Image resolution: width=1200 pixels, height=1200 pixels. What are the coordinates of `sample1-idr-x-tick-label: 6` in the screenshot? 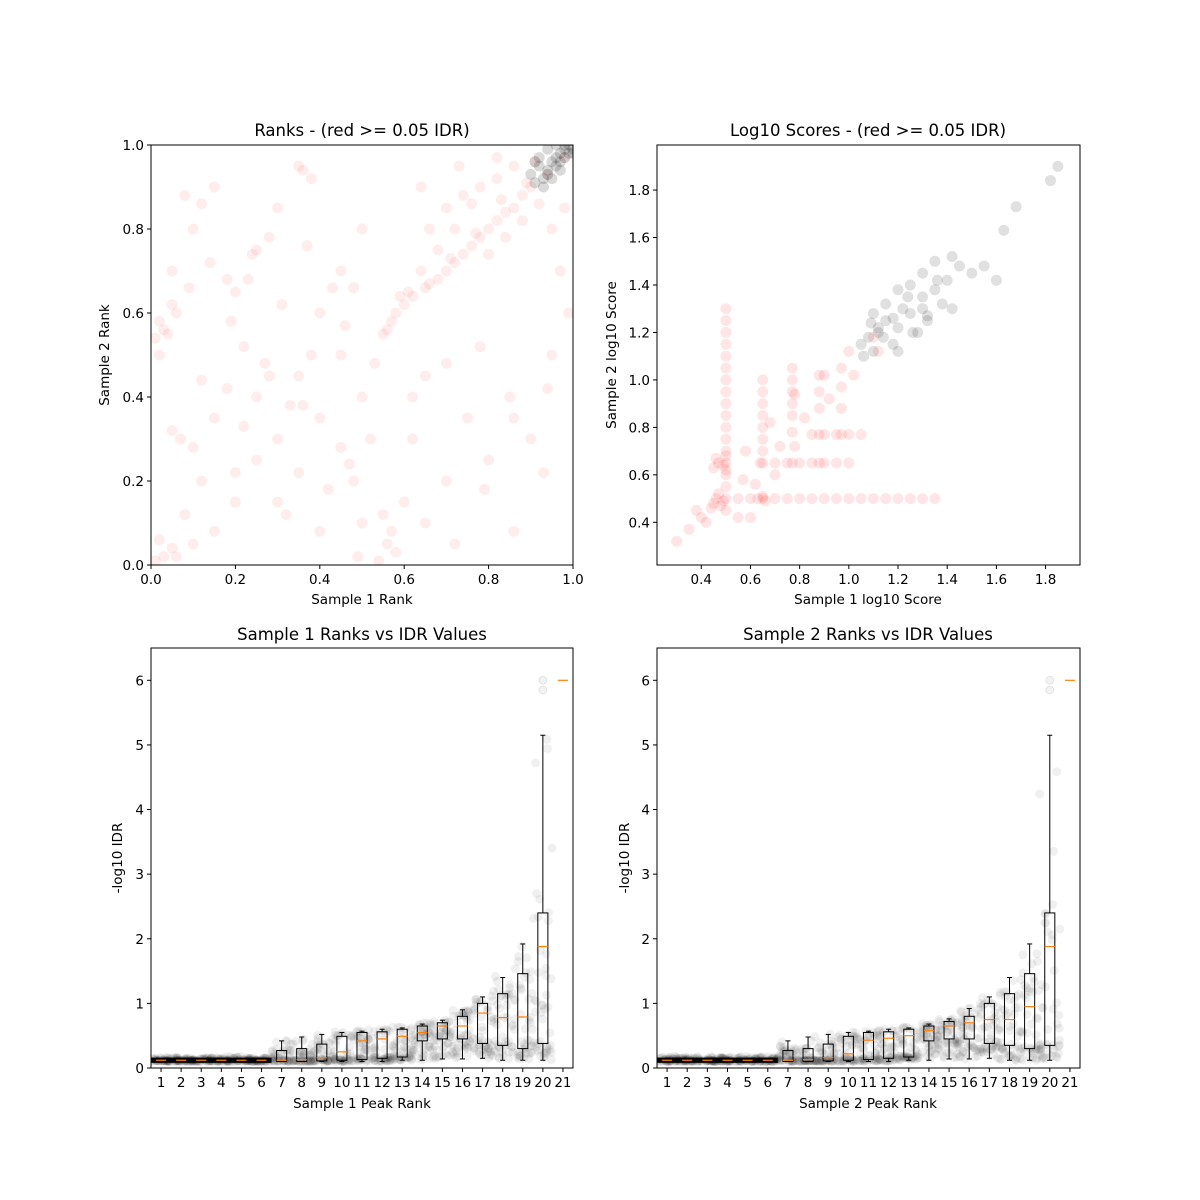 It's located at (261, 1083).